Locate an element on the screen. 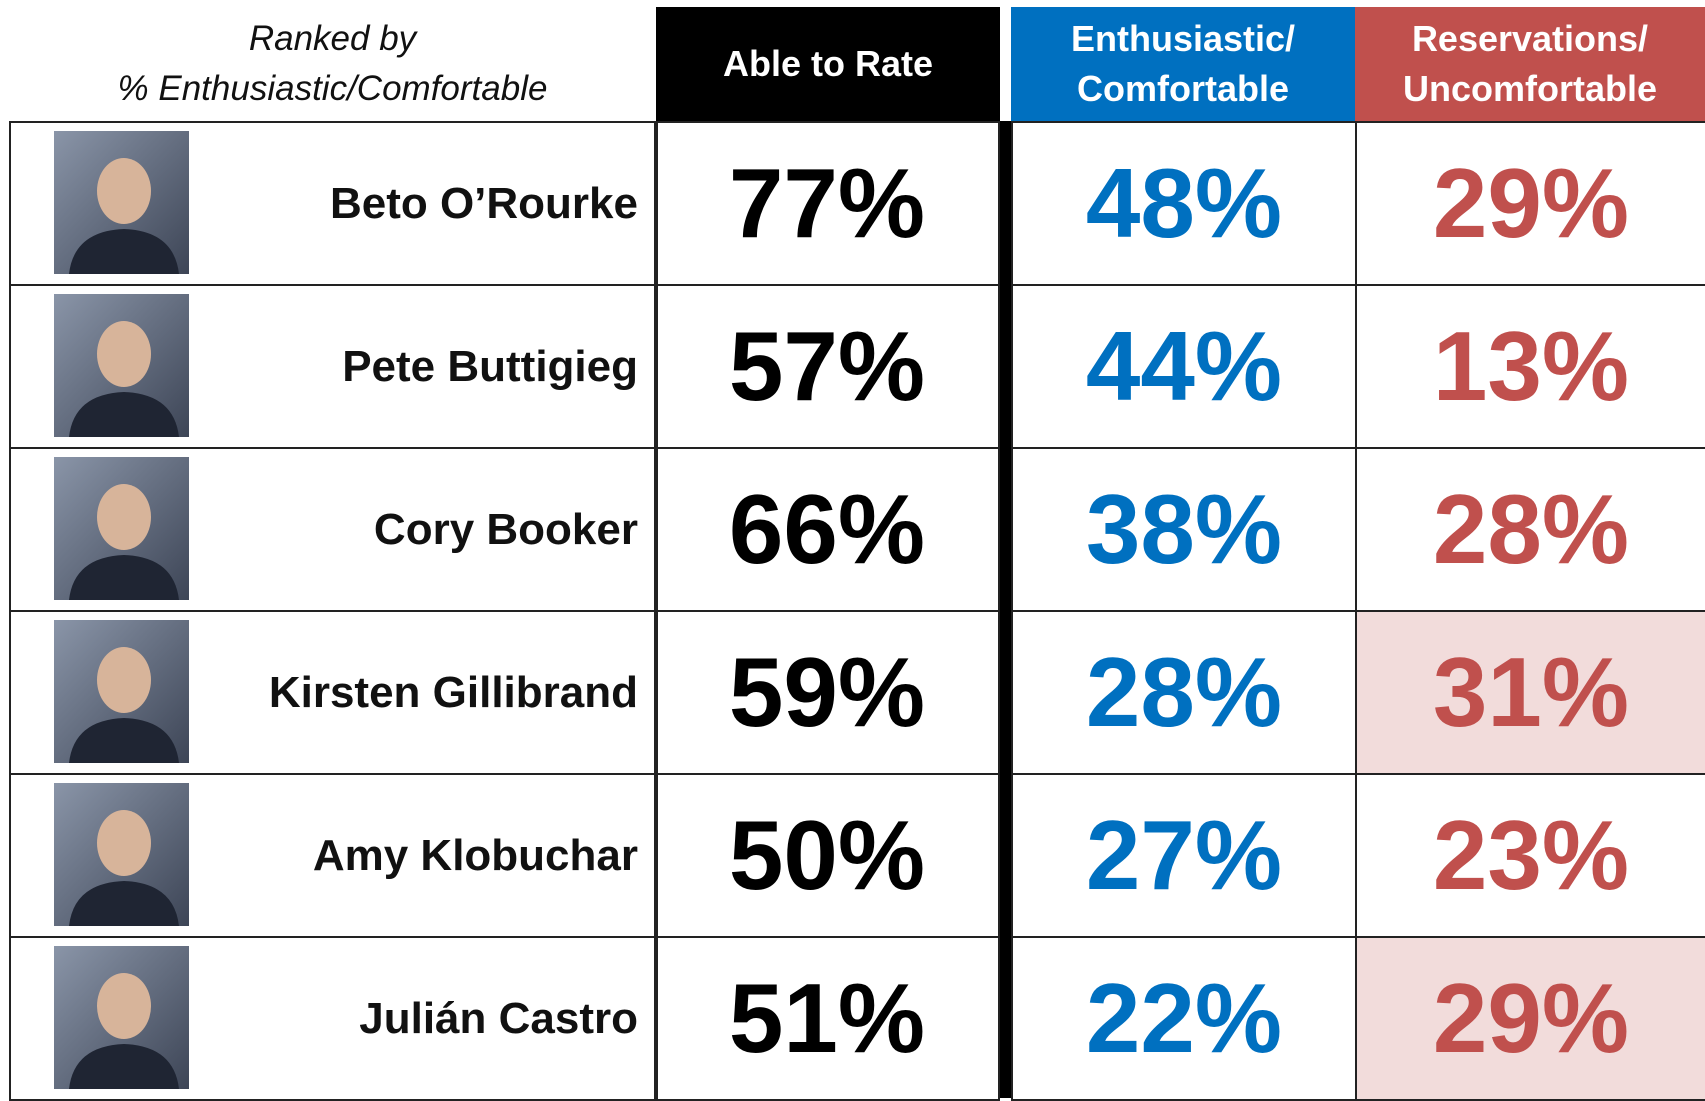  value-cell: 77% is located at coordinates (827, 203).